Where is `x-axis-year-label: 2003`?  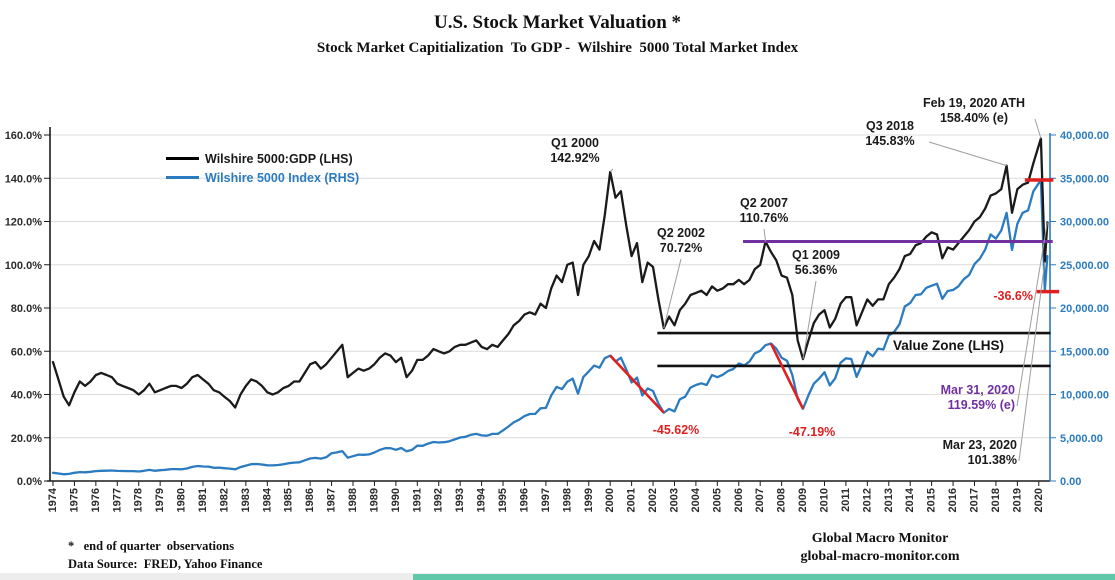 x-axis-year-label: 2003 is located at coordinates (674, 500).